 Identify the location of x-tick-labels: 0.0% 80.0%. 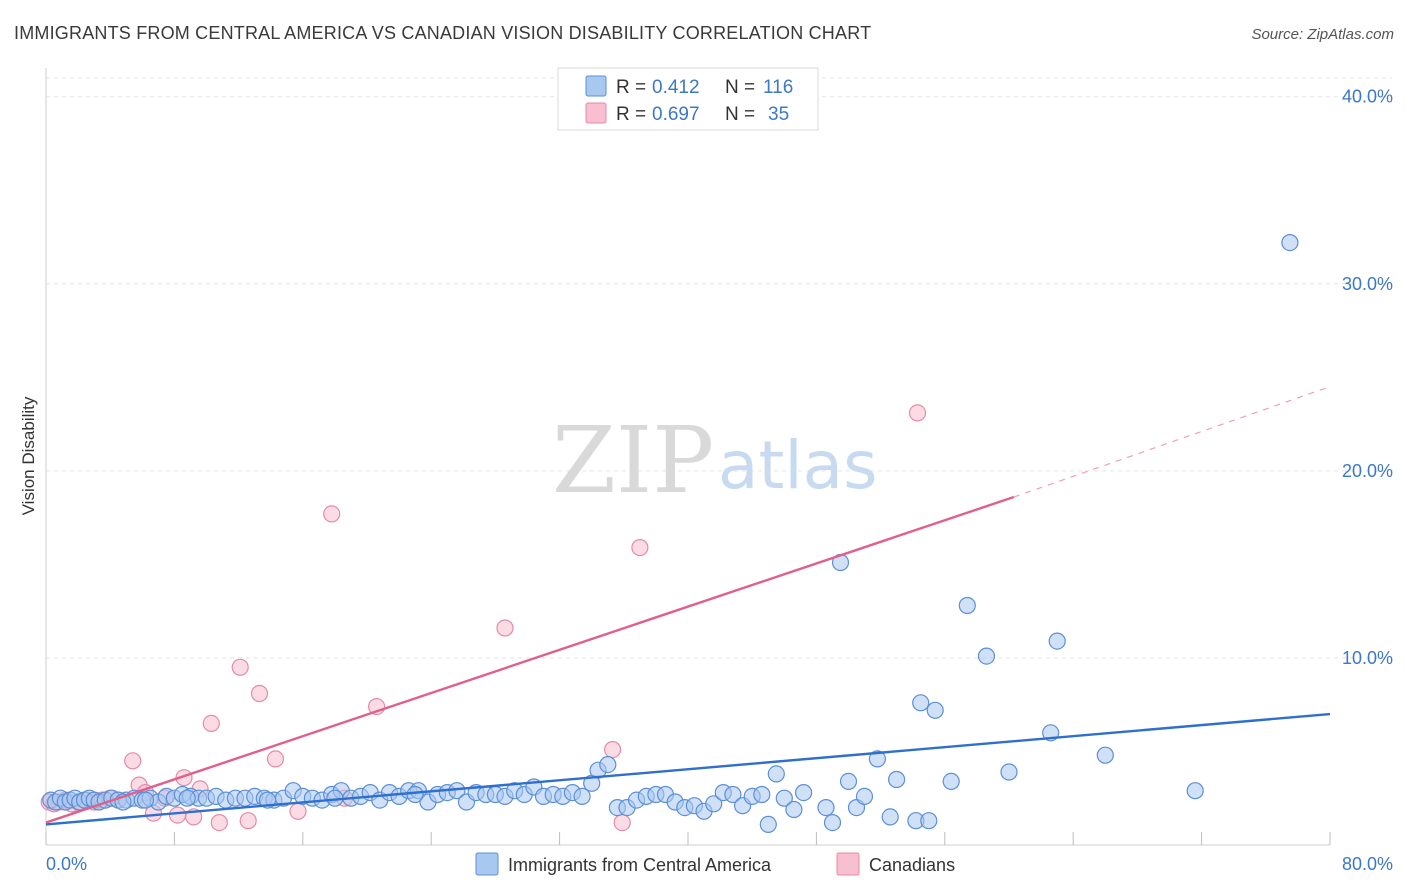
(719, 864).